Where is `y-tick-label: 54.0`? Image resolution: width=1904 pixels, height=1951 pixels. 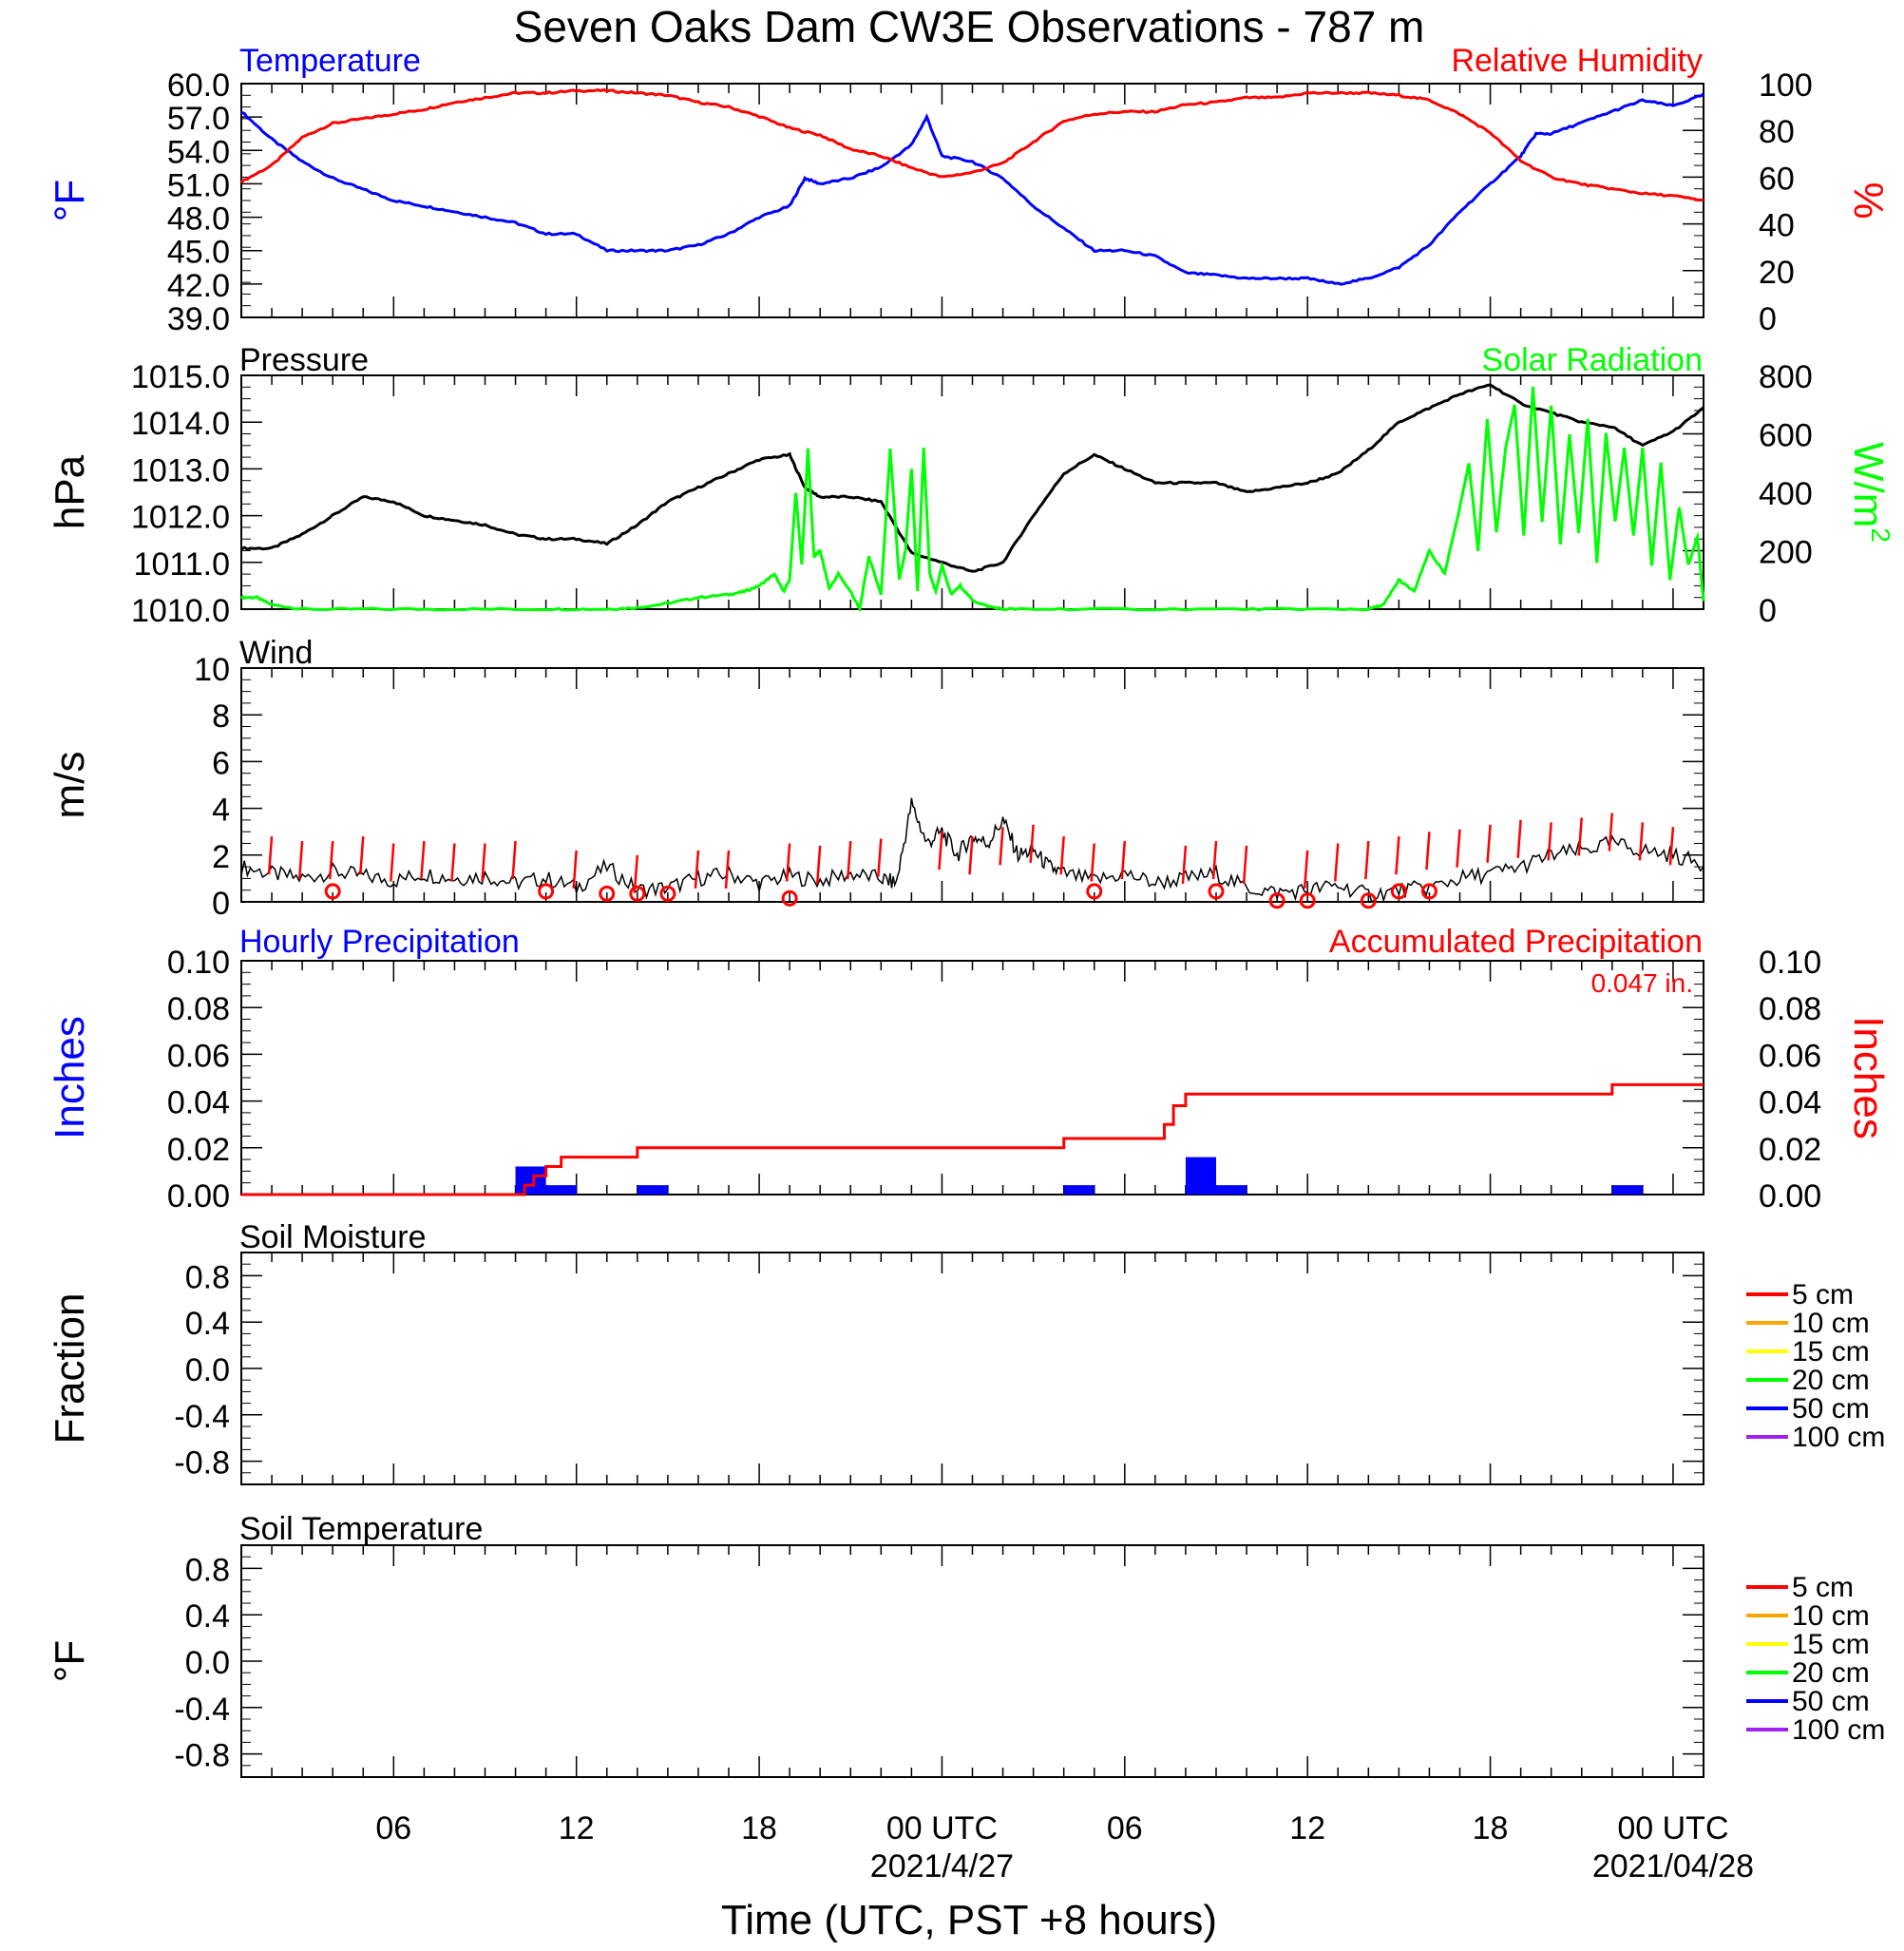 y-tick-label: 54.0 is located at coordinates (198, 152).